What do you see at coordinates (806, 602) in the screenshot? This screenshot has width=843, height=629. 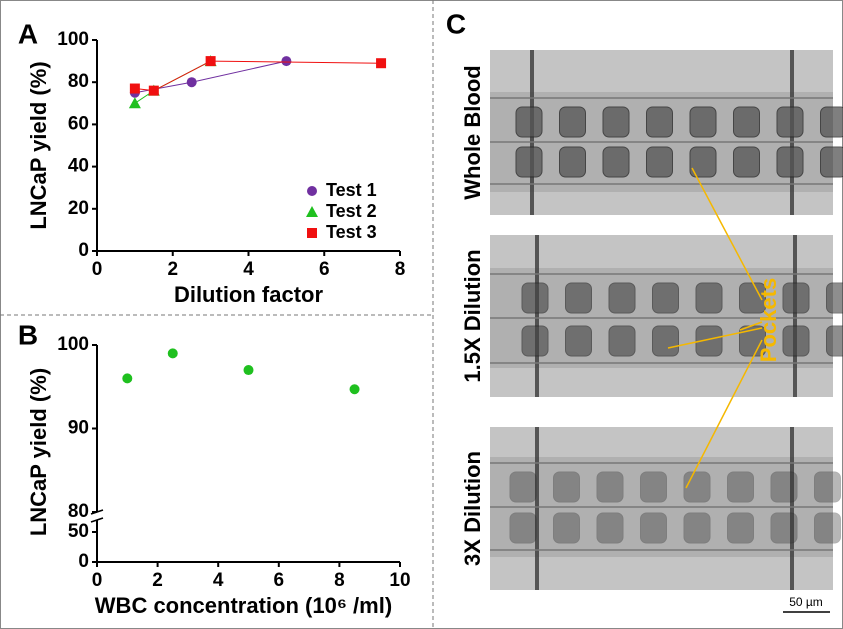 I see `scale-label: 50 µm` at bounding box center [806, 602].